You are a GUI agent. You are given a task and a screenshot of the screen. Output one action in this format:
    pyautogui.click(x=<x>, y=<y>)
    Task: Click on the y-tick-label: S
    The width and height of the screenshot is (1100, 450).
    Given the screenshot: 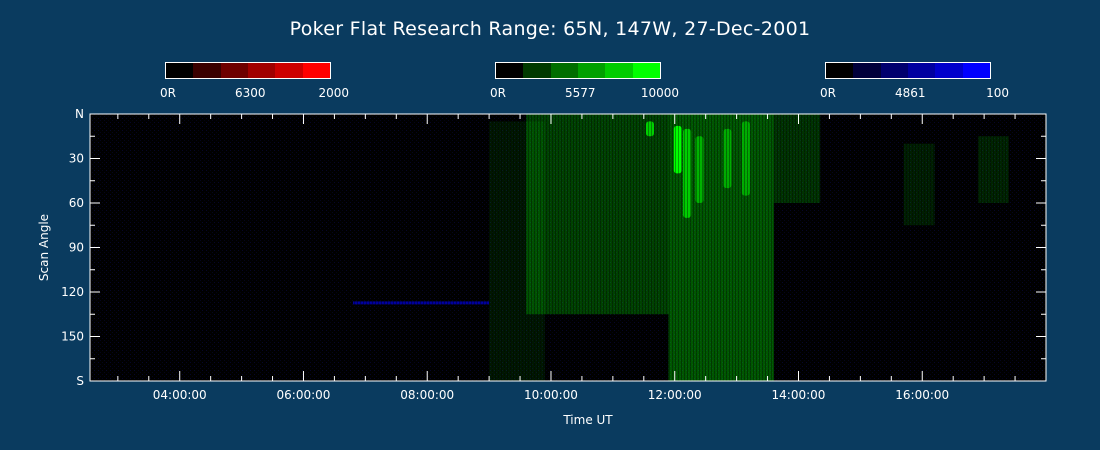 What is the action you would take?
    pyautogui.click(x=80, y=381)
    